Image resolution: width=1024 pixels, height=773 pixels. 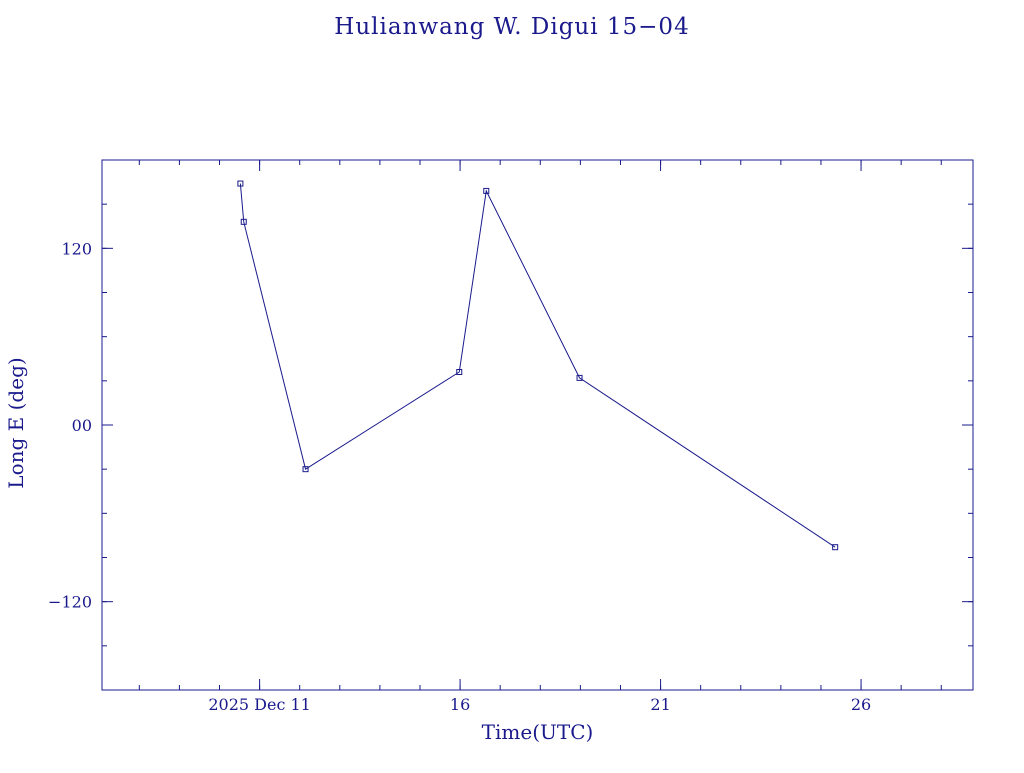 What do you see at coordinates (861, 704) in the screenshot?
I see `x-tick-label: 26` at bounding box center [861, 704].